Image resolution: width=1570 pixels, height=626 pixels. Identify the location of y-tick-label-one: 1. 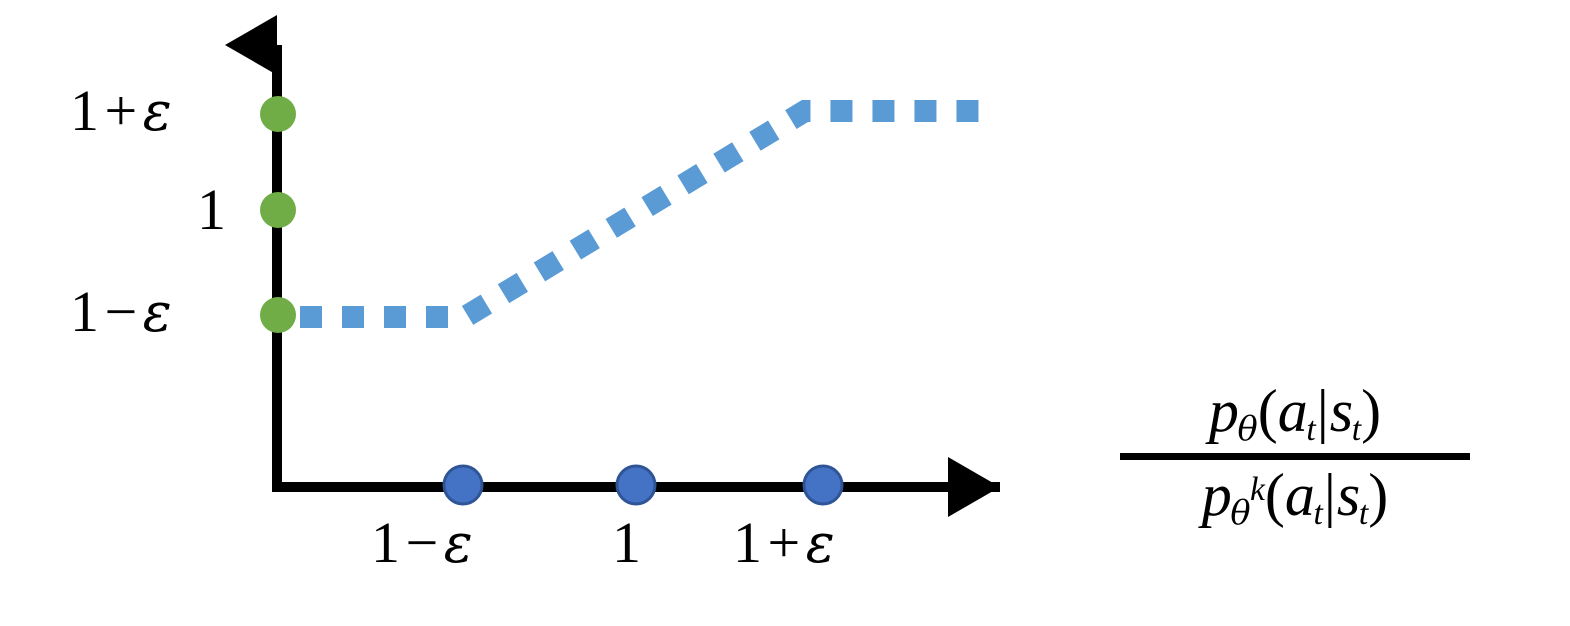
(212, 210).